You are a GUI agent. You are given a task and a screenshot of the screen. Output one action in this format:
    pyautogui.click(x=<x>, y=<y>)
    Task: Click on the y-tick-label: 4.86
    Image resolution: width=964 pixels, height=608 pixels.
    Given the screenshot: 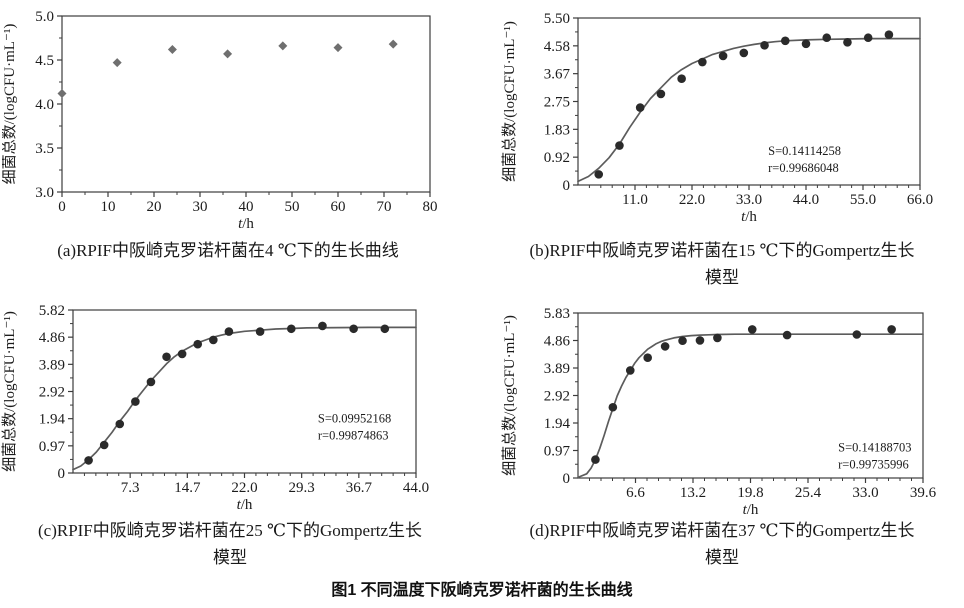 What is the action you would take?
    pyautogui.click(x=557, y=342)
    